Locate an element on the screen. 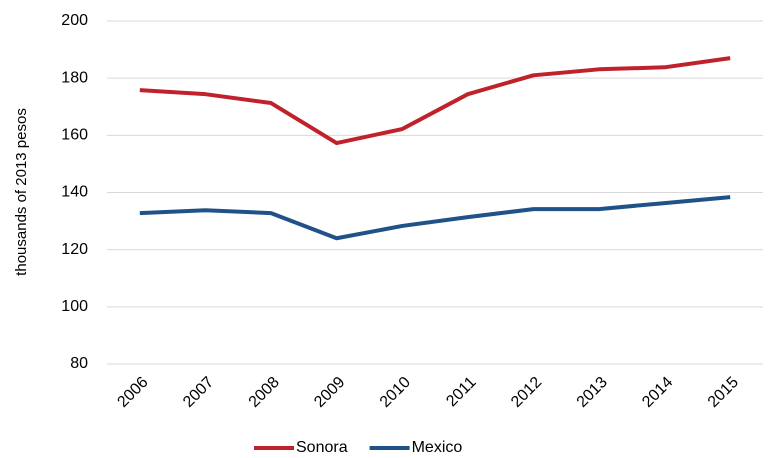 Image resolution: width=768 pixels, height=458 pixels. x-tick-label: 2009 is located at coordinates (329, 392).